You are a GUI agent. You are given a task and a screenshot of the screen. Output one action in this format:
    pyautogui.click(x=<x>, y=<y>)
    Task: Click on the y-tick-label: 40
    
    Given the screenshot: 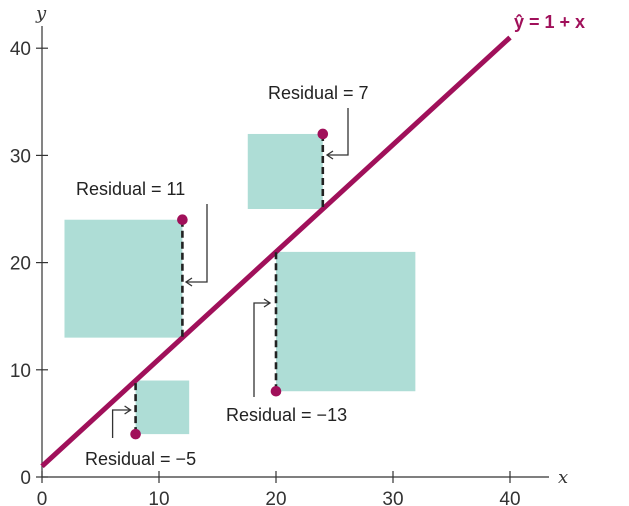 What is the action you would take?
    pyautogui.click(x=20, y=49)
    